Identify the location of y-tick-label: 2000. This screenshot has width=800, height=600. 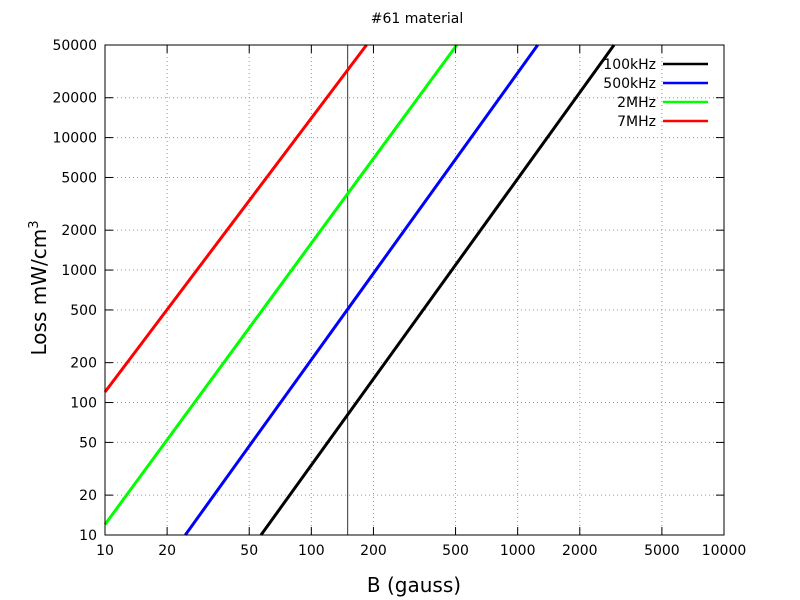
(79, 231).